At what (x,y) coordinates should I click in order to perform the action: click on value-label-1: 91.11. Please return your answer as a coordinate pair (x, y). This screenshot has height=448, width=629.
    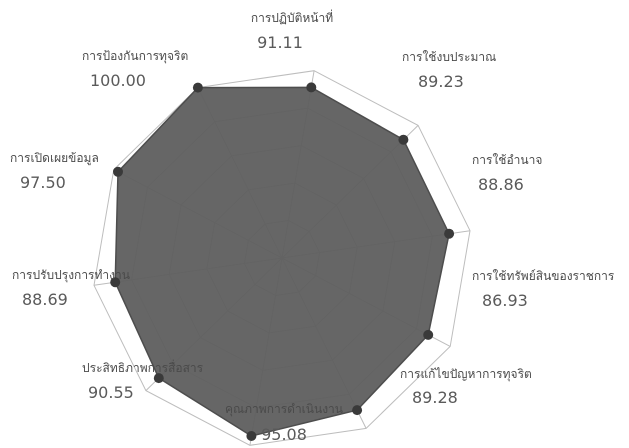
    Looking at the image, I should click on (280, 42).